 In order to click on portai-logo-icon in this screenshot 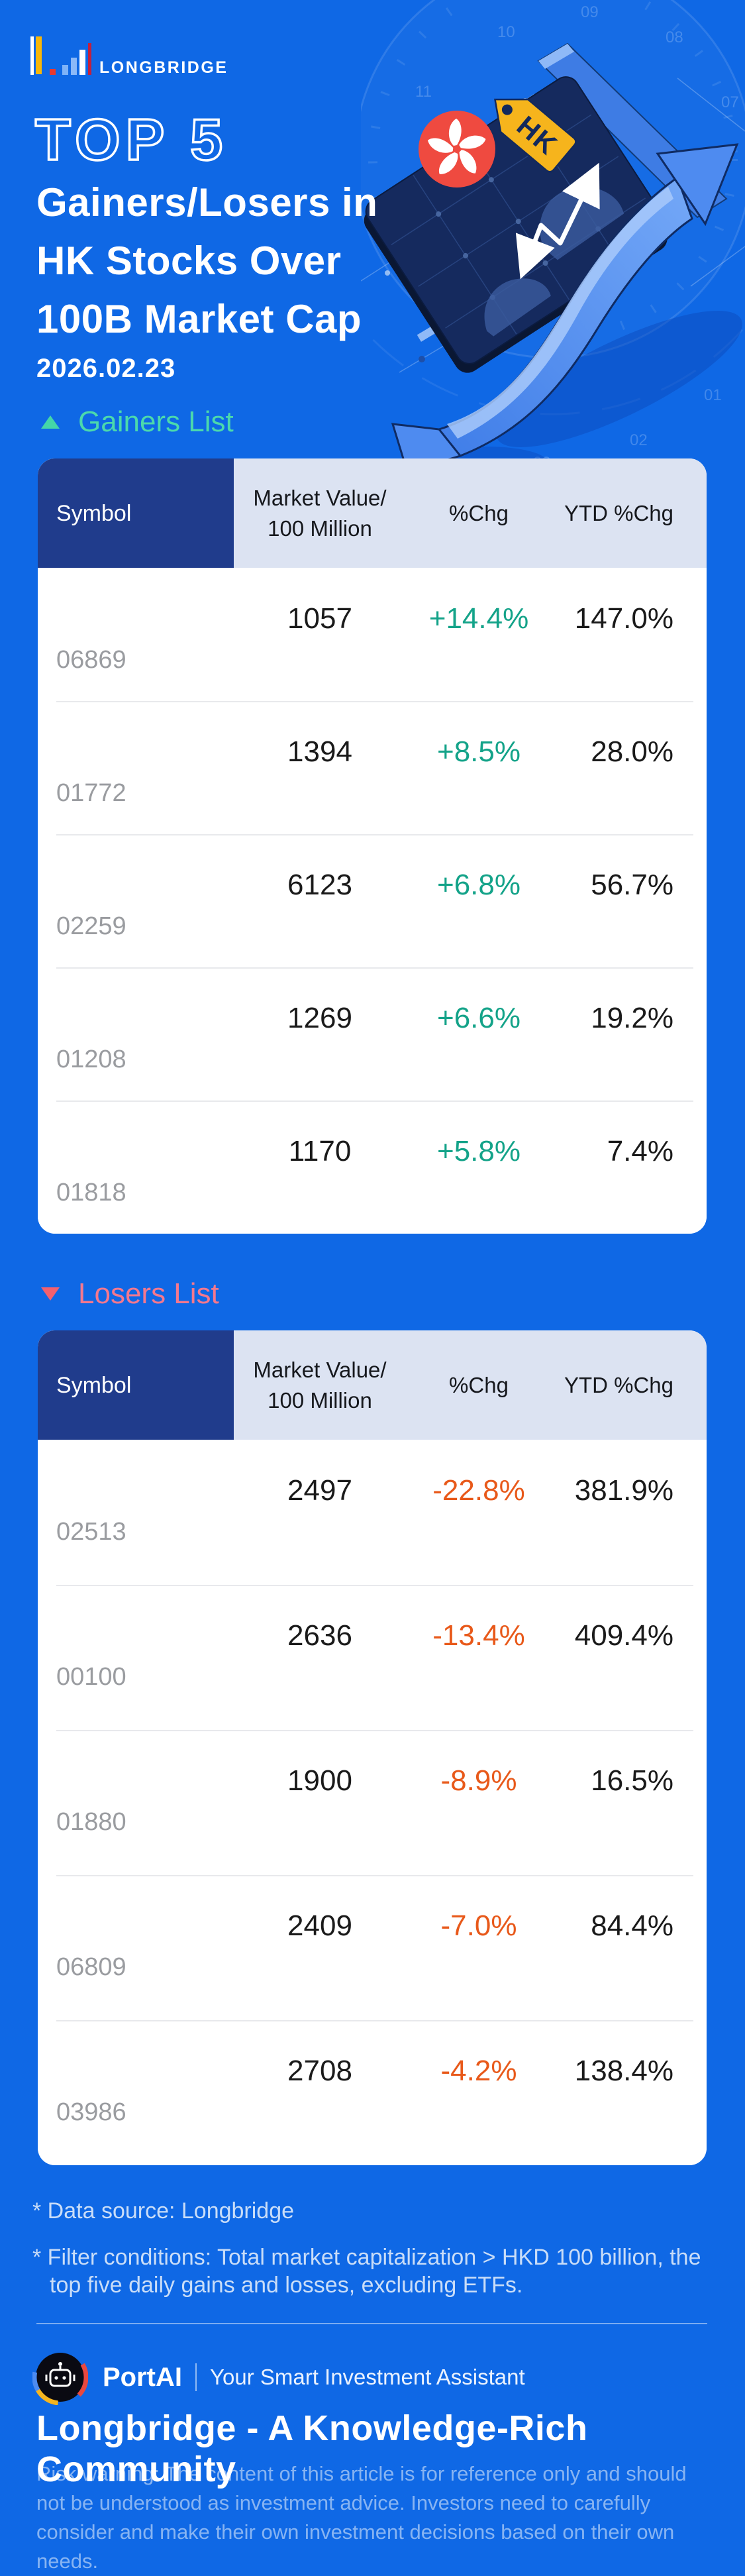, I will do `click(60, 2377)`.